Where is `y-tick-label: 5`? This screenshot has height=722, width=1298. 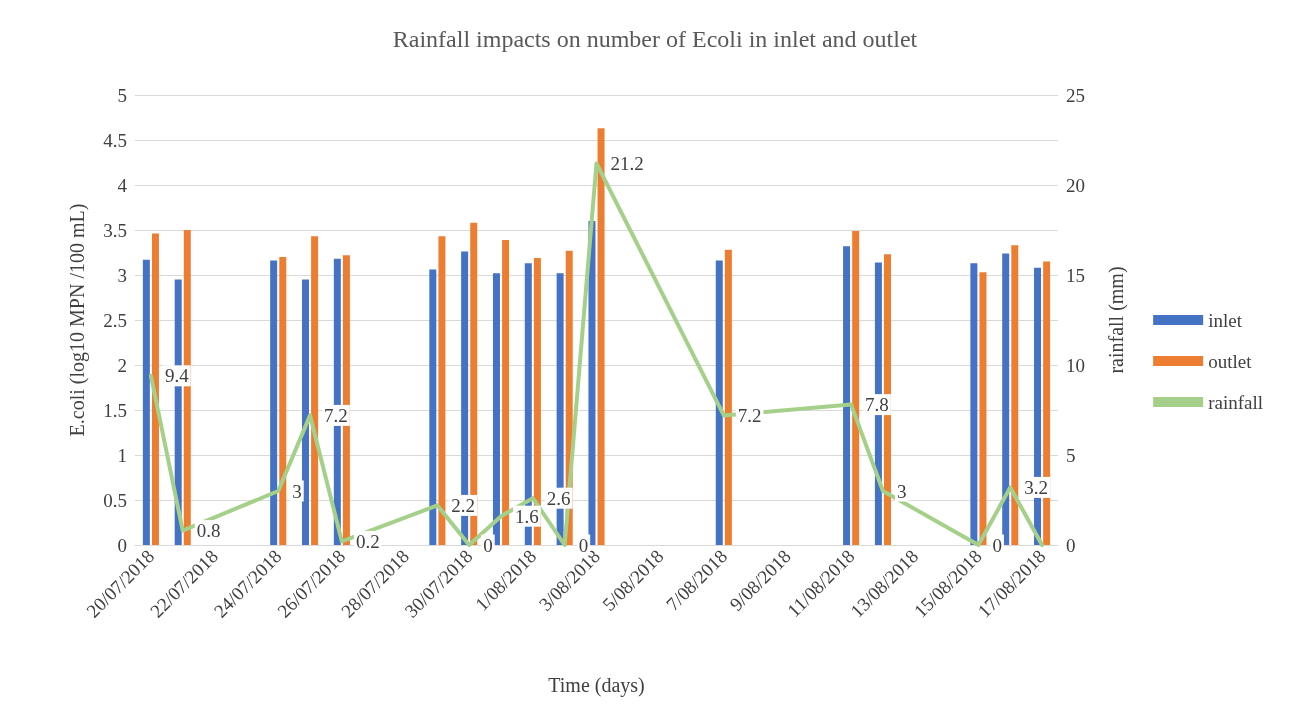
y-tick-label: 5 is located at coordinates (122, 95).